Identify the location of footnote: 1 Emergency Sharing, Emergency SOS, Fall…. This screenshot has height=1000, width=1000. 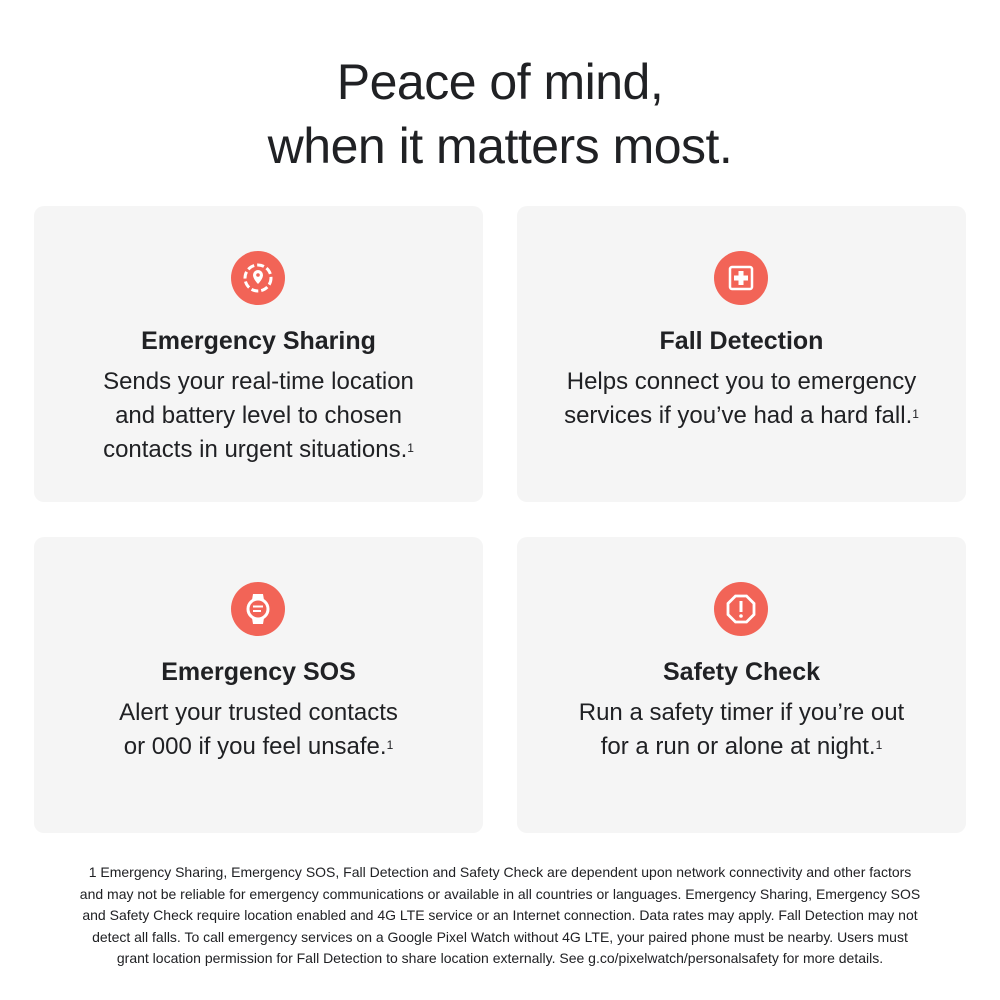
(500, 915).